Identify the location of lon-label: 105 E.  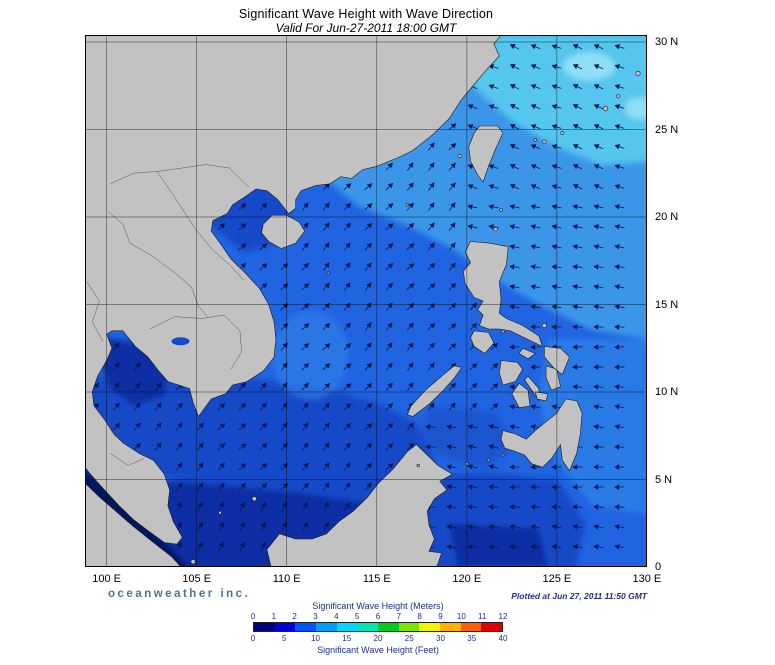
(197, 579).